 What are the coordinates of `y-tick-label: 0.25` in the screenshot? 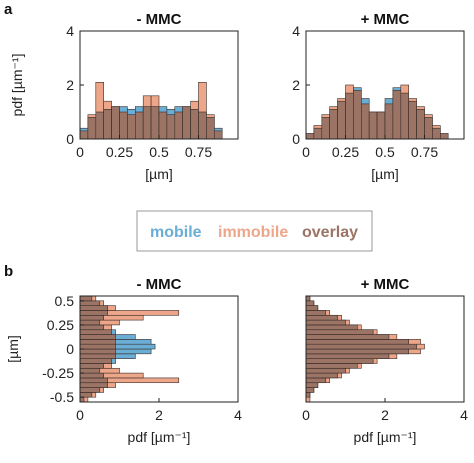 It's located at (60, 325).